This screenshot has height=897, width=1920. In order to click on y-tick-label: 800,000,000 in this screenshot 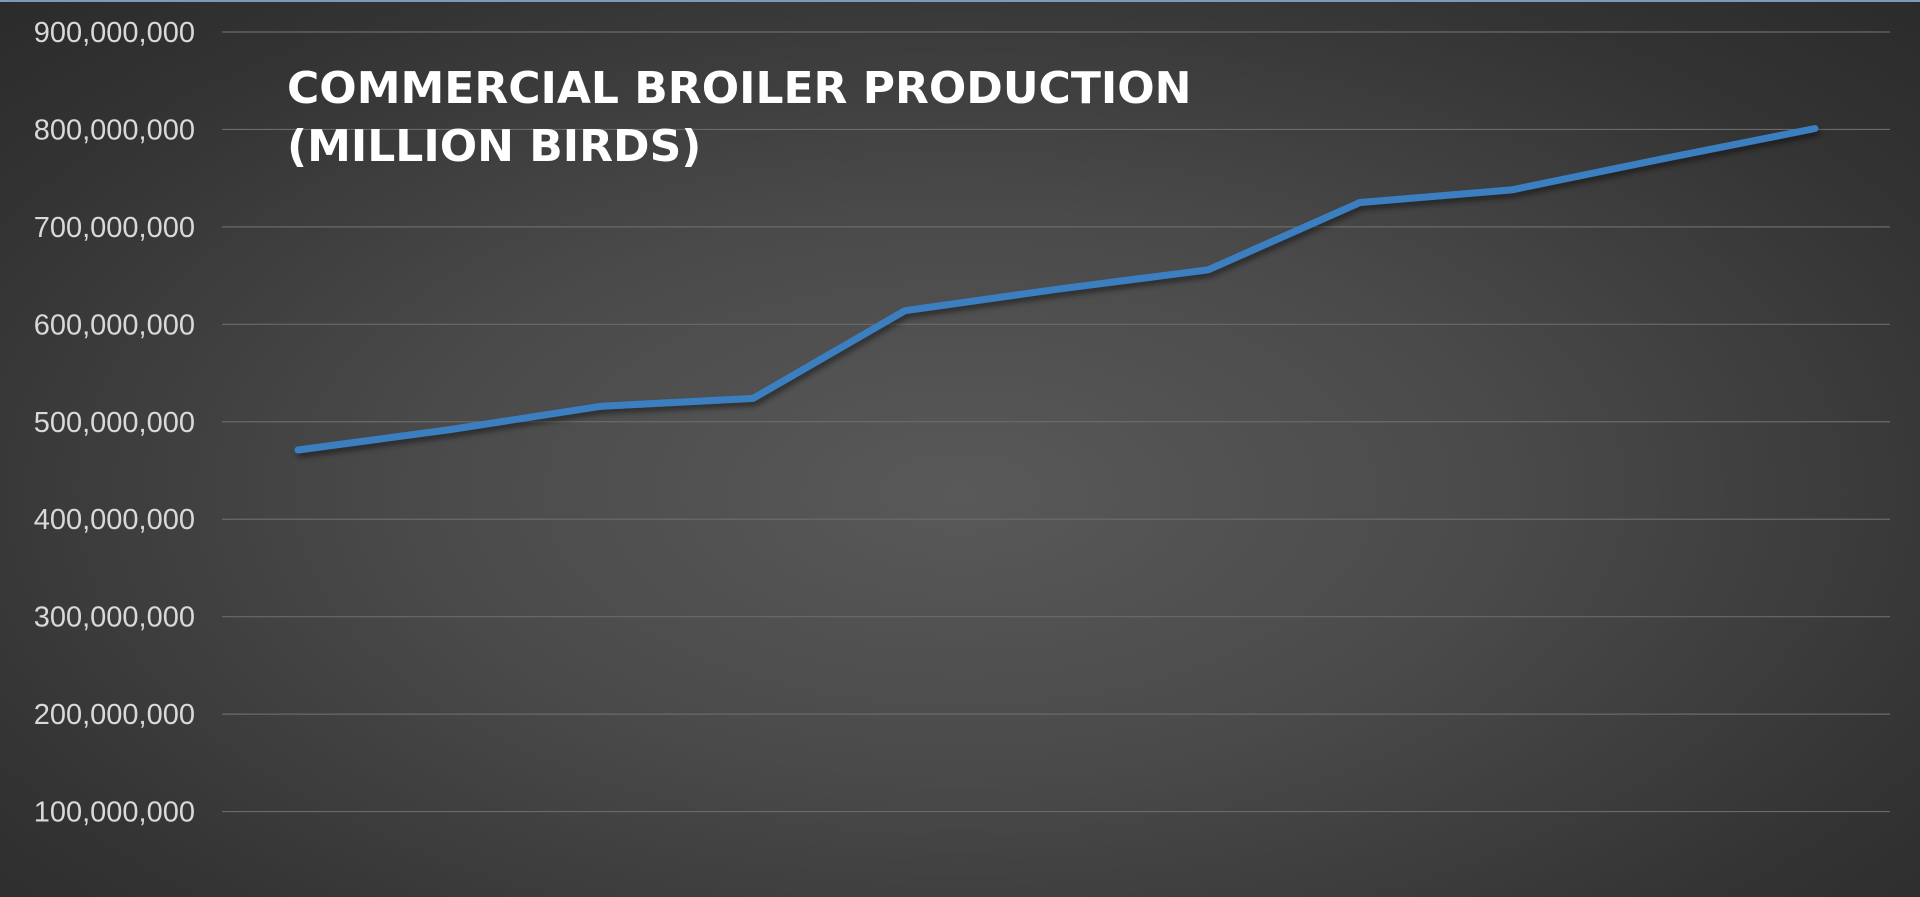, I will do `click(114, 130)`.